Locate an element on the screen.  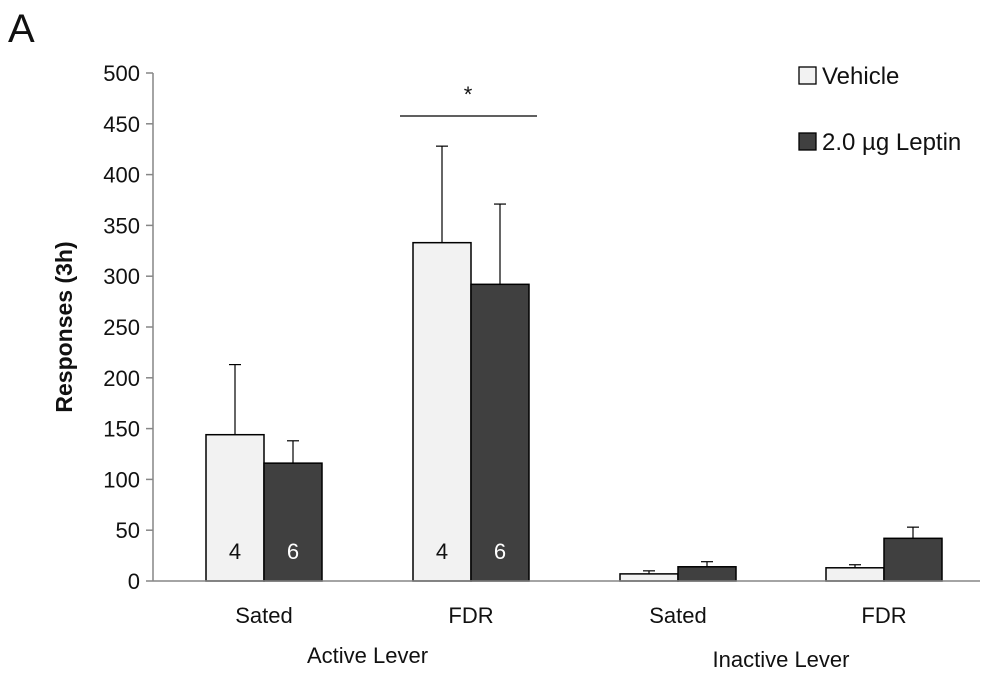
y-axis-label: Responses (3h) is located at coordinates (64, 326).